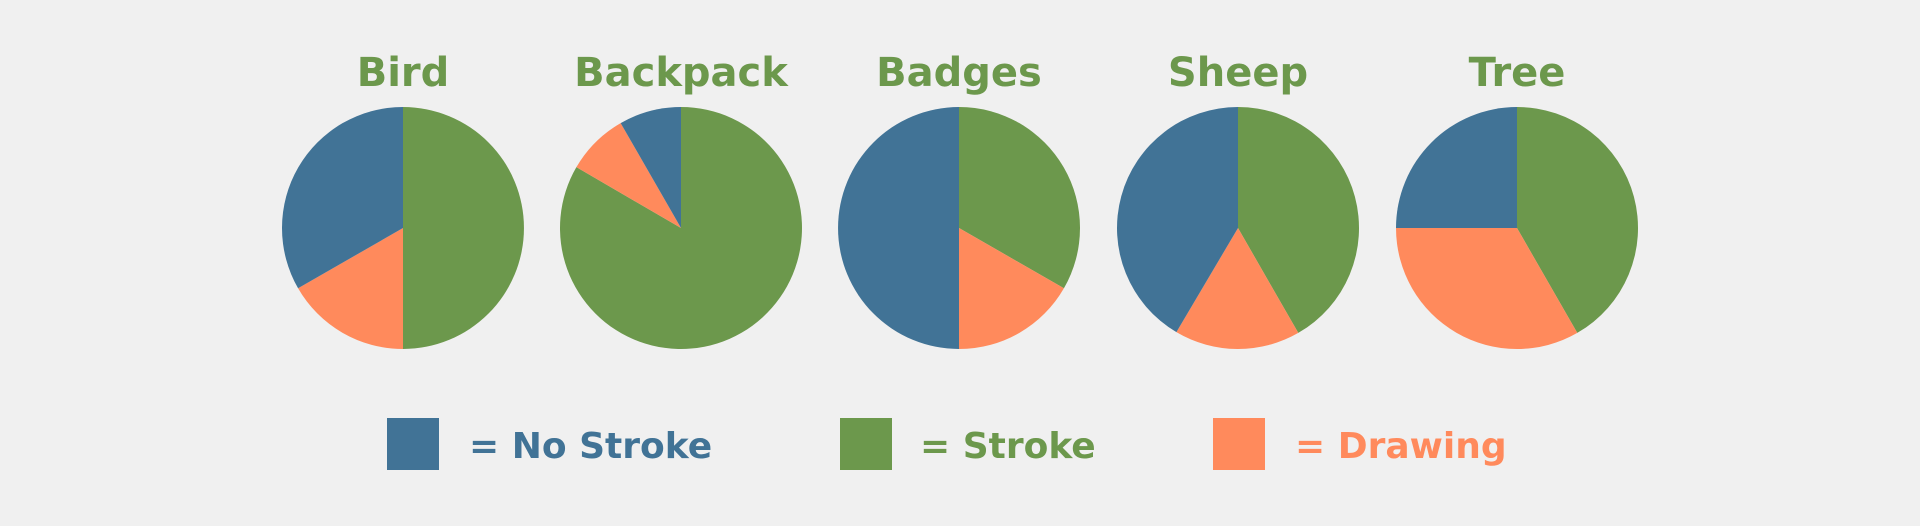 This screenshot has width=1920, height=526. What do you see at coordinates (413, 444) in the screenshot?
I see `legend-swatch-no-stroke` at bounding box center [413, 444].